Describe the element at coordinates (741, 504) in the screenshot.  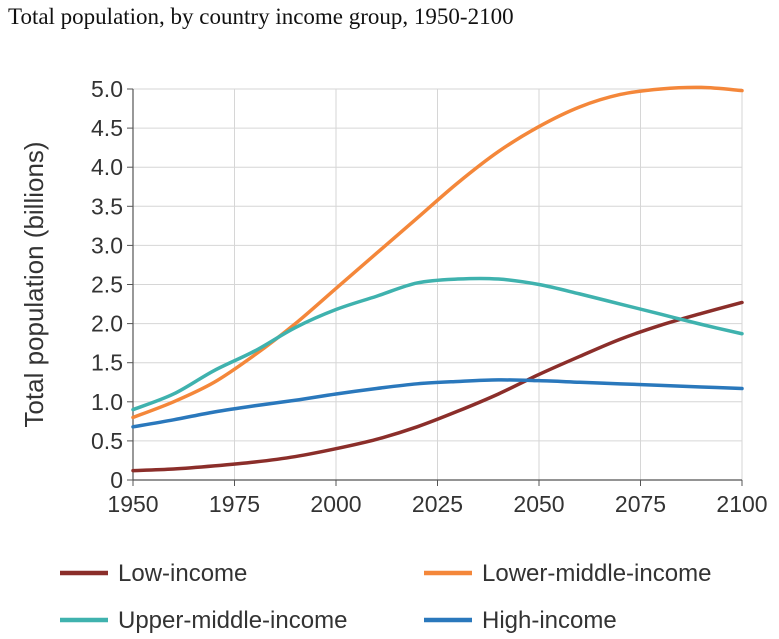
I see `x-tick-label: 2100` at that location.